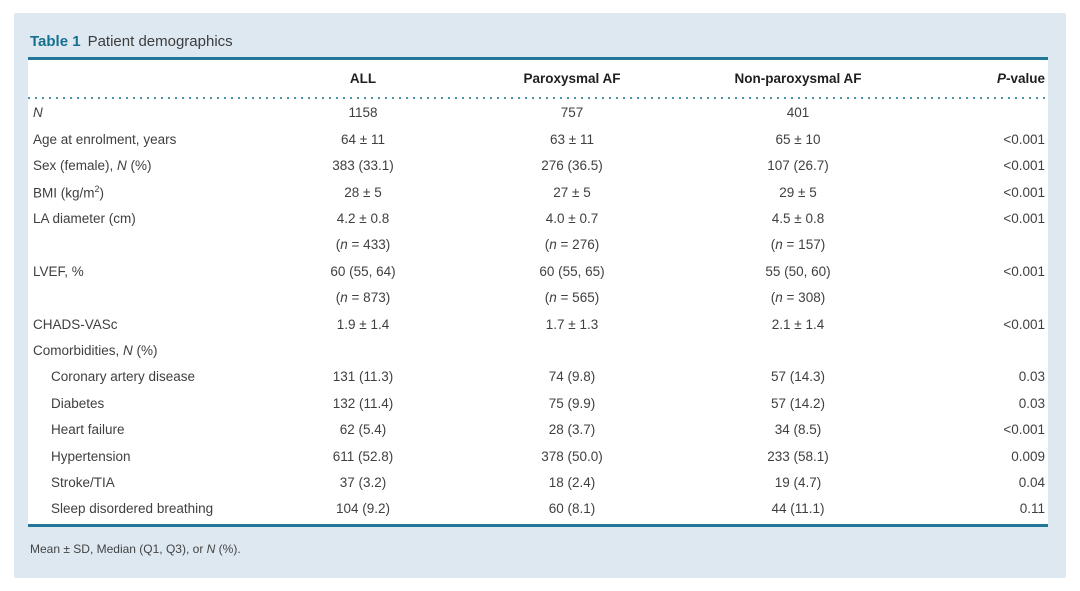 Image resolution: width=1080 pixels, height=591 pixels. I want to click on row-label: Heart failure, so click(88, 430).